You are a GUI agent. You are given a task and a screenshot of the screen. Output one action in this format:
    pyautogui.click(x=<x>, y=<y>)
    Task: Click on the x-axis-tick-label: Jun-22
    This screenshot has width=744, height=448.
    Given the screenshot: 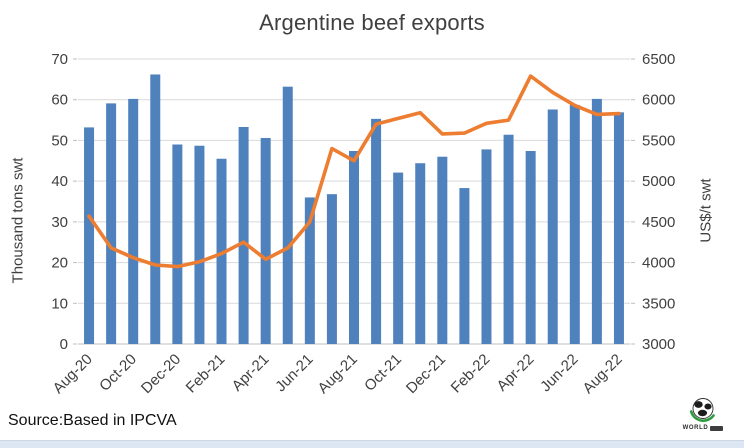 What is the action you would take?
    pyautogui.click(x=559, y=373)
    